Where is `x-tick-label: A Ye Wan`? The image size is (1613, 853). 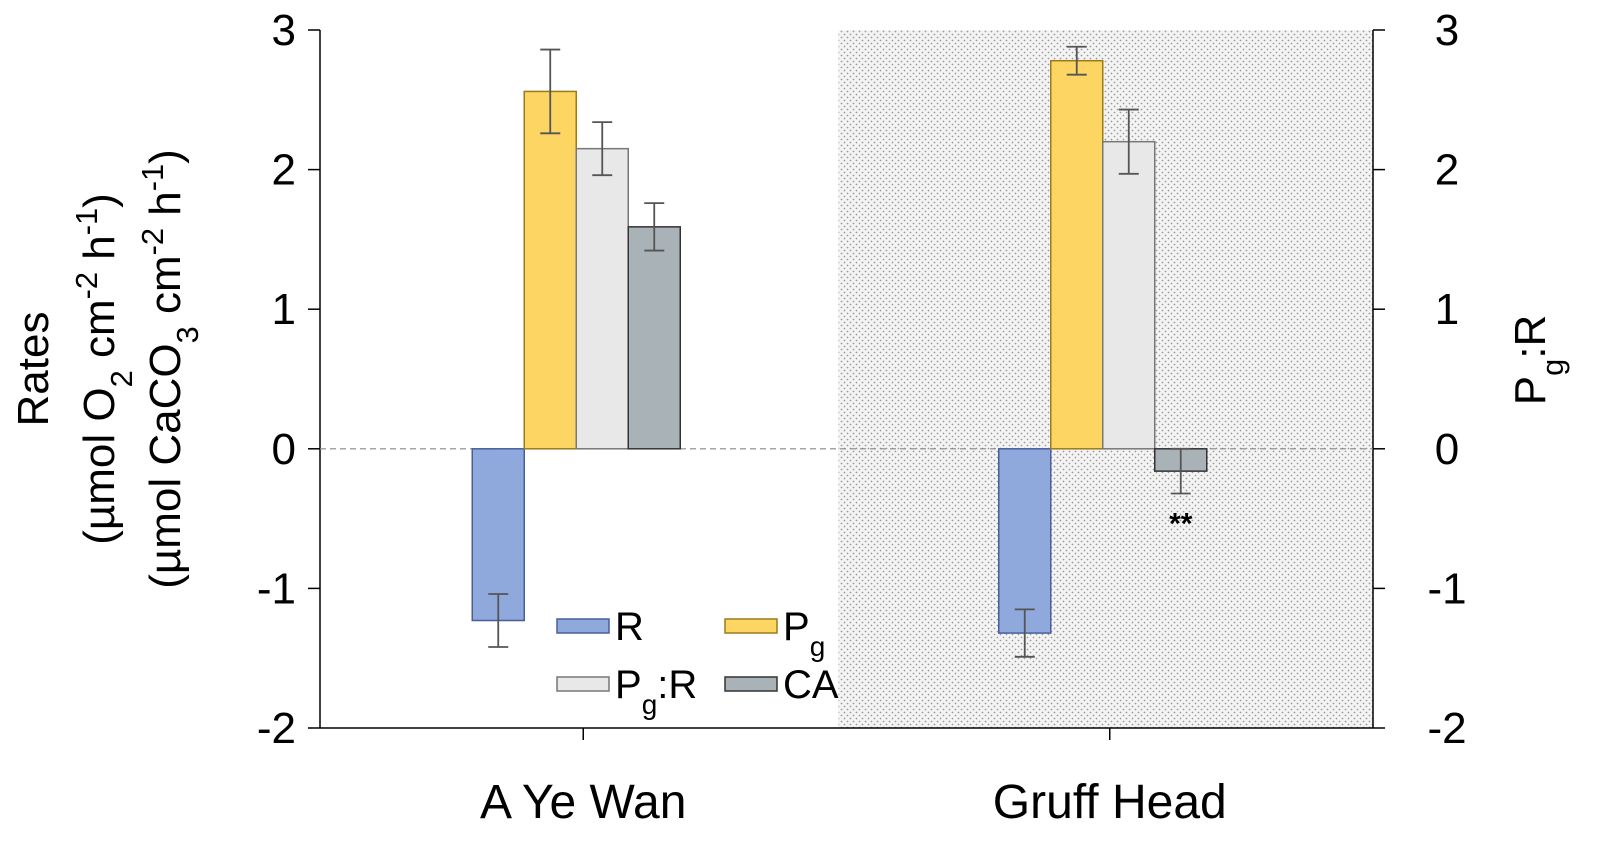
x-tick-label: A Ye Wan is located at coordinates (583, 802).